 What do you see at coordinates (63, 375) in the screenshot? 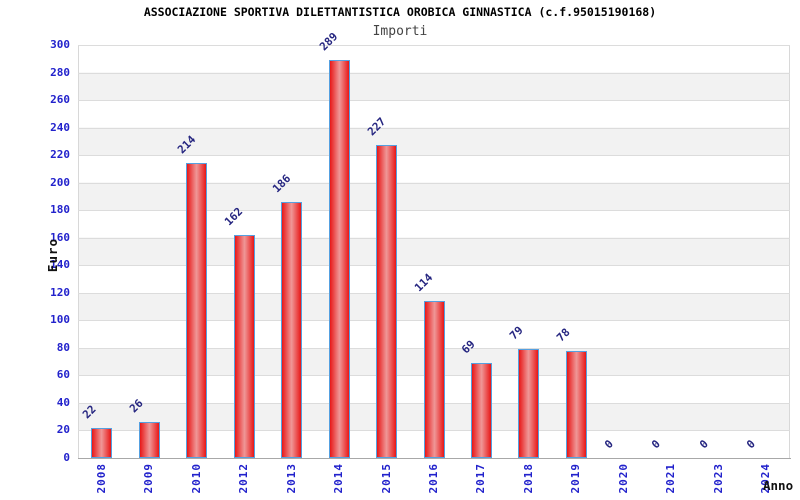
I see `y-tick-label: 60` at bounding box center [63, 375].